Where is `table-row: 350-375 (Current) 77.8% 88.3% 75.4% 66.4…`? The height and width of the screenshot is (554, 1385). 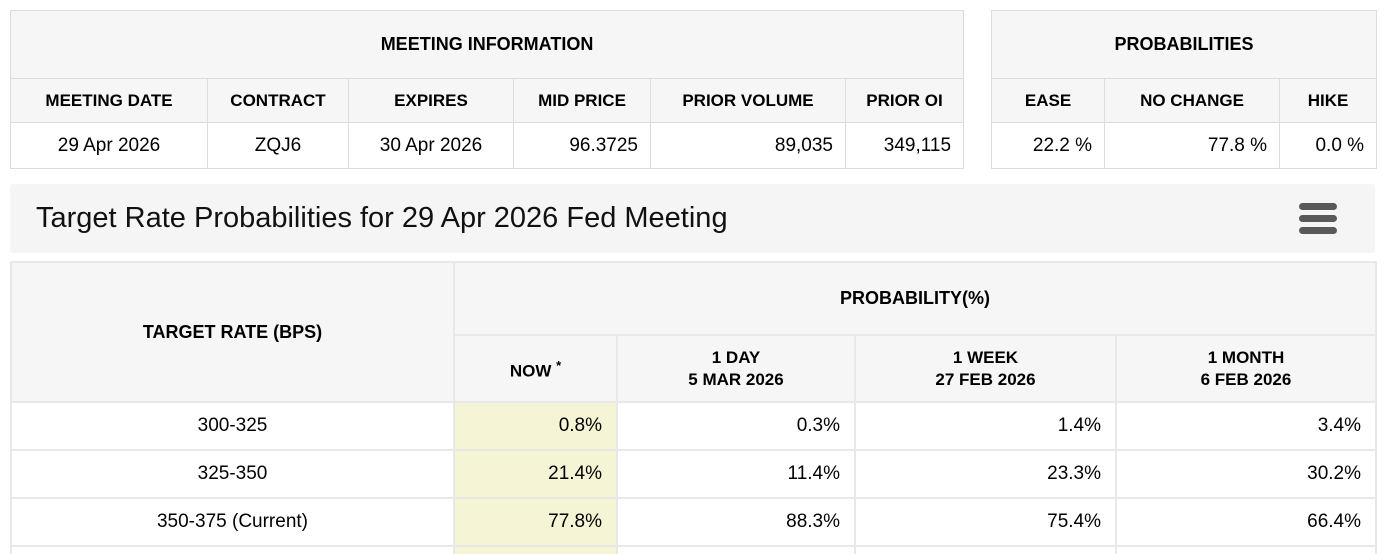 table-row: 350-375 (Current) 77.8% 88.3% 75.4% 66.4… is located at coordinates (693, 522).